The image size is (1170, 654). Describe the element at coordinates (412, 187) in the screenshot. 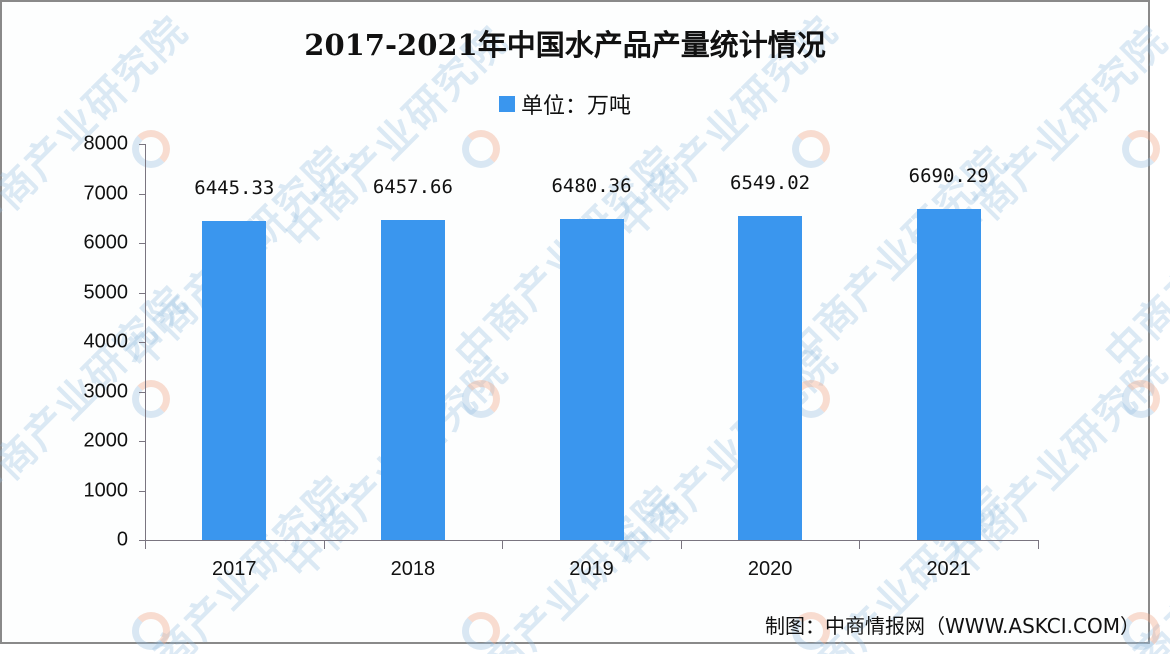

I see `bar-value-label: 6457.66` at that location.